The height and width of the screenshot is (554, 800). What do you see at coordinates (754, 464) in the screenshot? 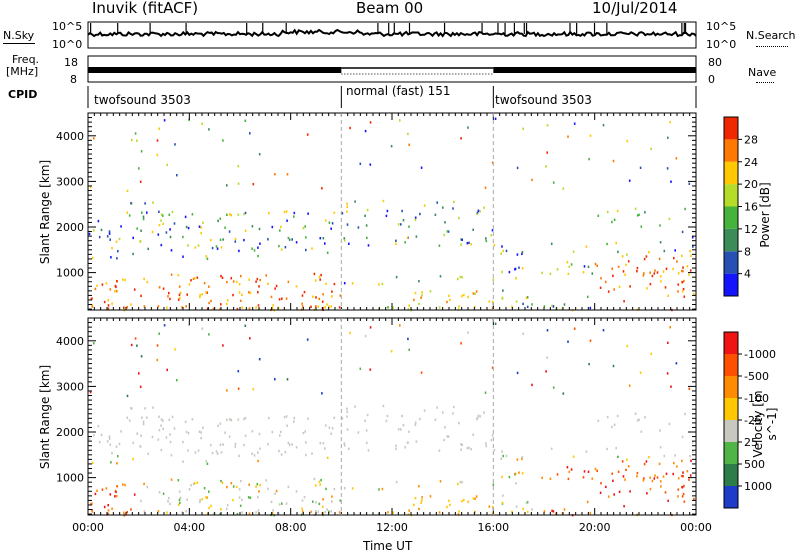
I see `colorbar-tick-label: 500` at bounding box center [754, 464].